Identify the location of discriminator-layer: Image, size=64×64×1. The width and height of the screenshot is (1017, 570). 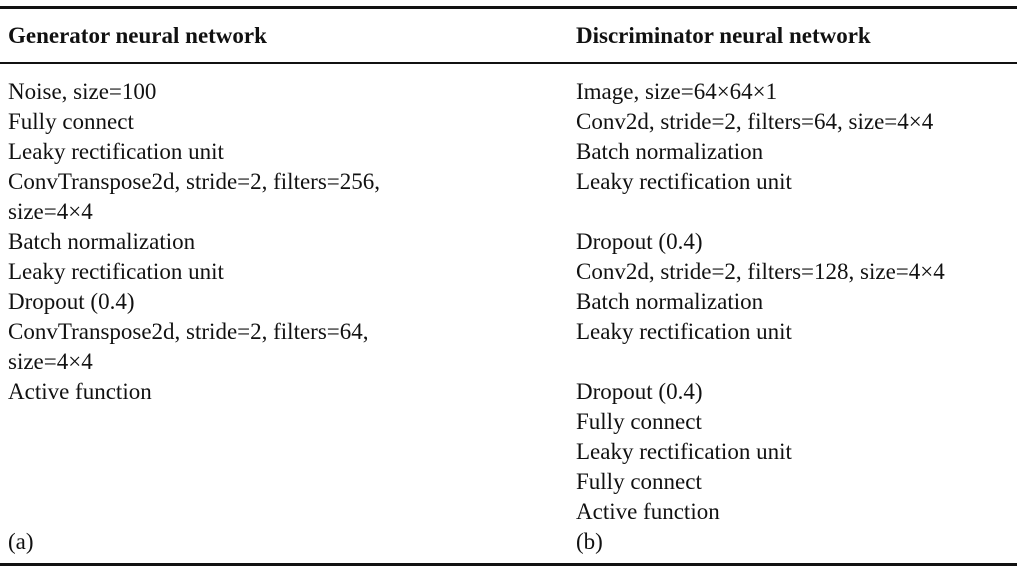
(677, 91).